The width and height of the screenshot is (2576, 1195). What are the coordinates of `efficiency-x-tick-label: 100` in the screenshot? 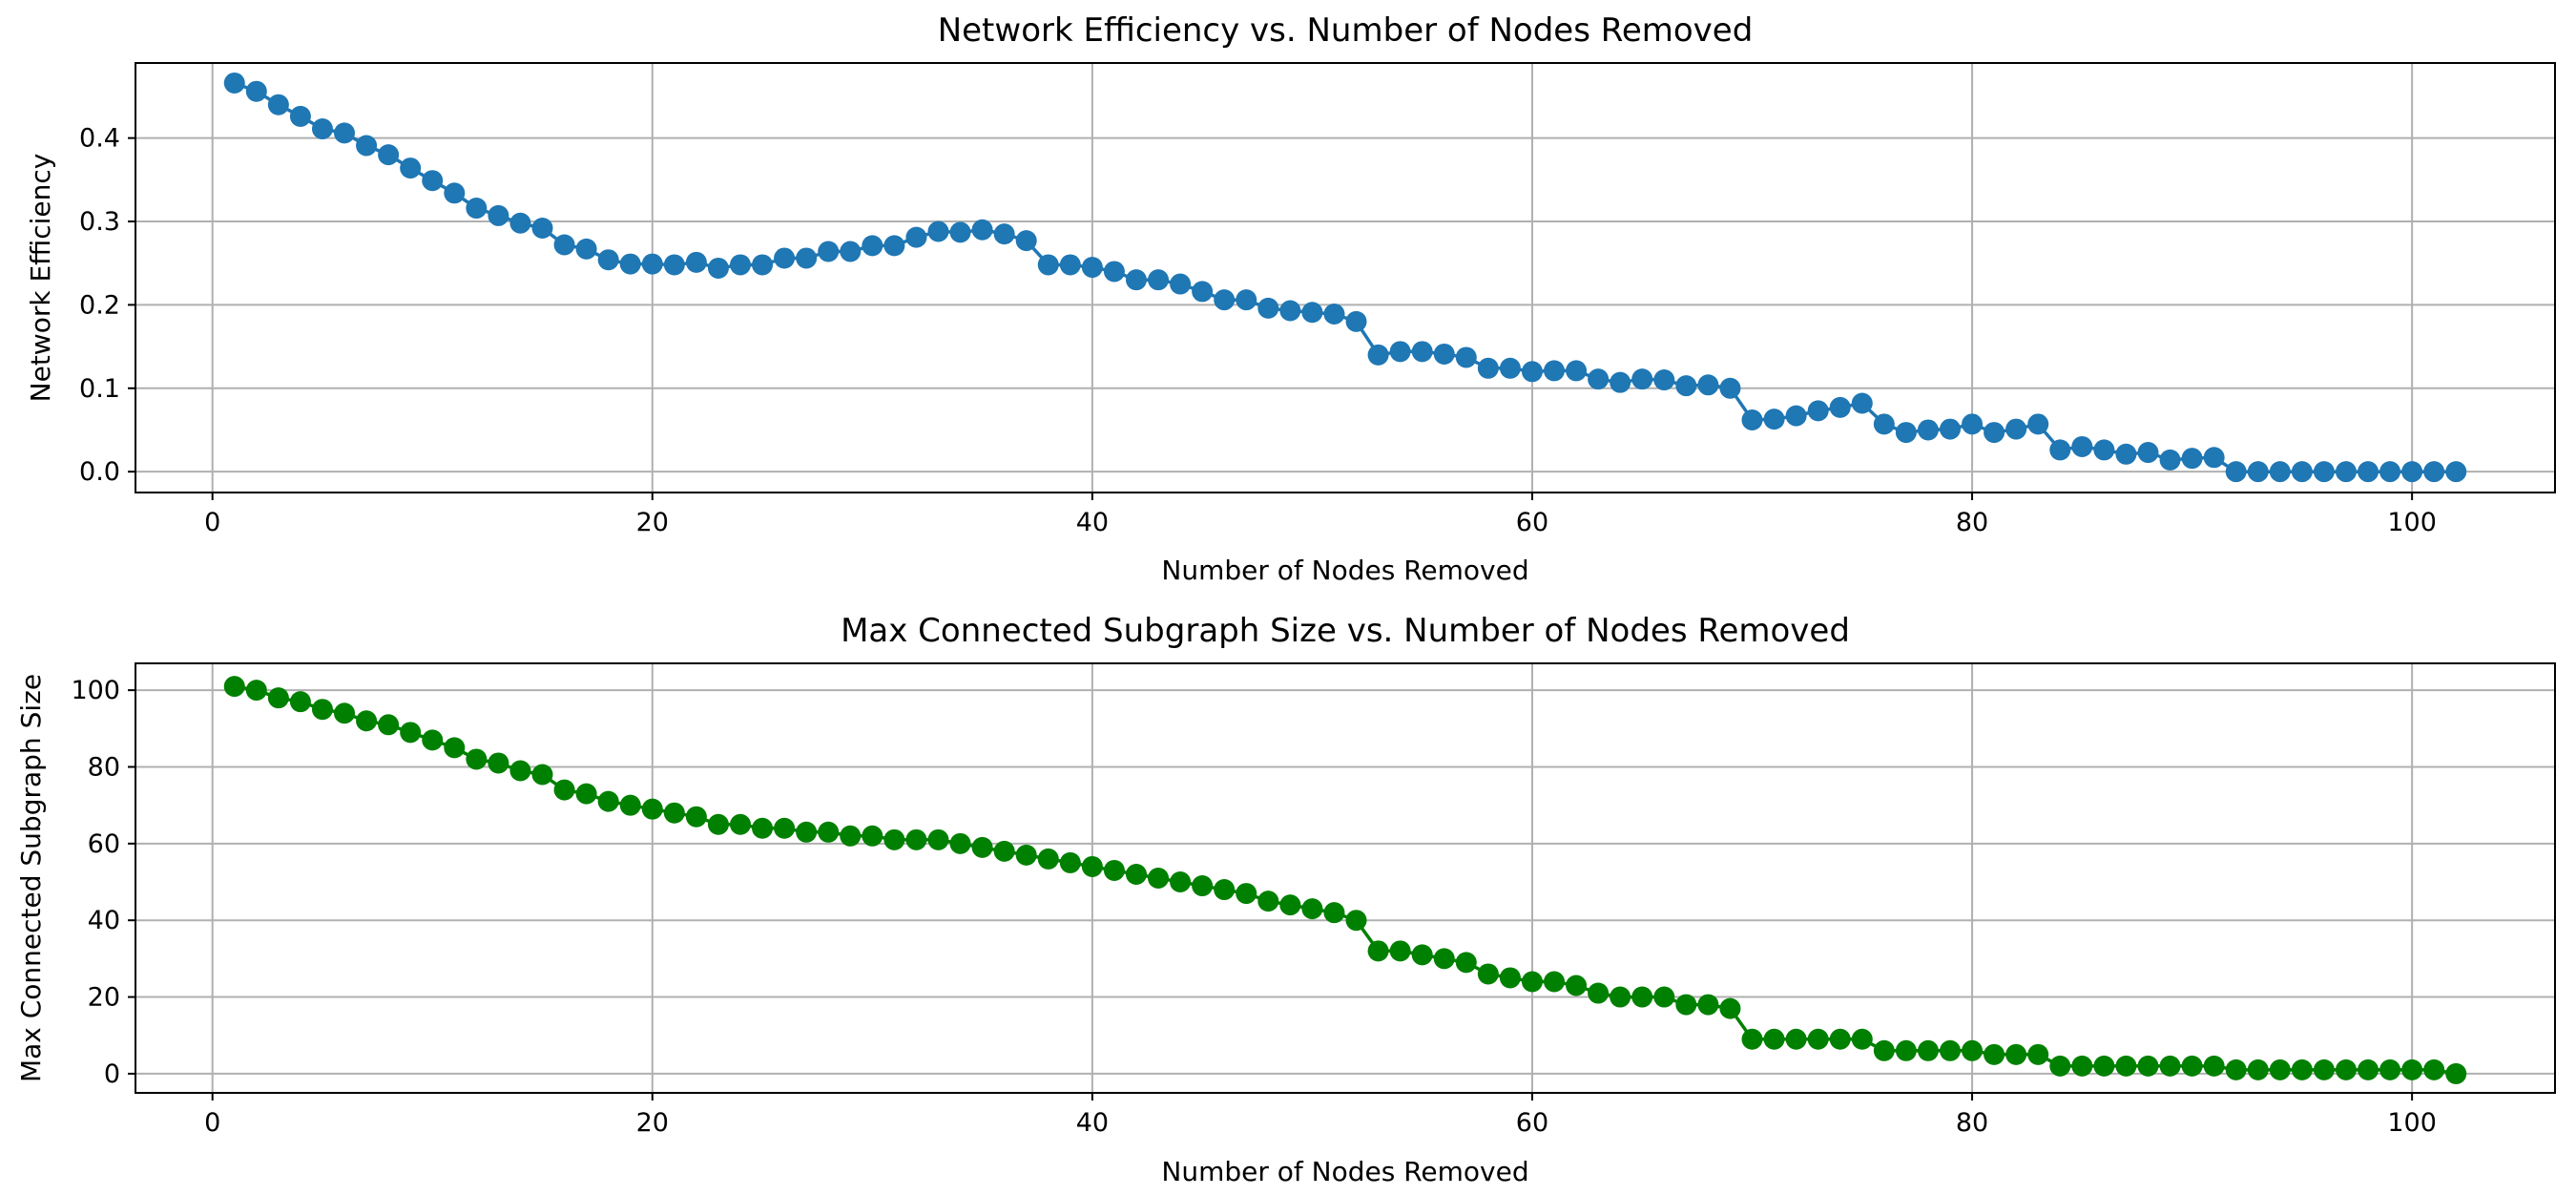 It's located at (2412, 522).